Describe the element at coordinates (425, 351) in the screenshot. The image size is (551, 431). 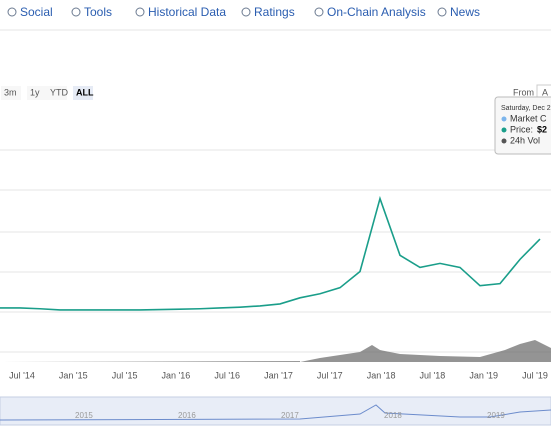
I see `volume-area` at that location.